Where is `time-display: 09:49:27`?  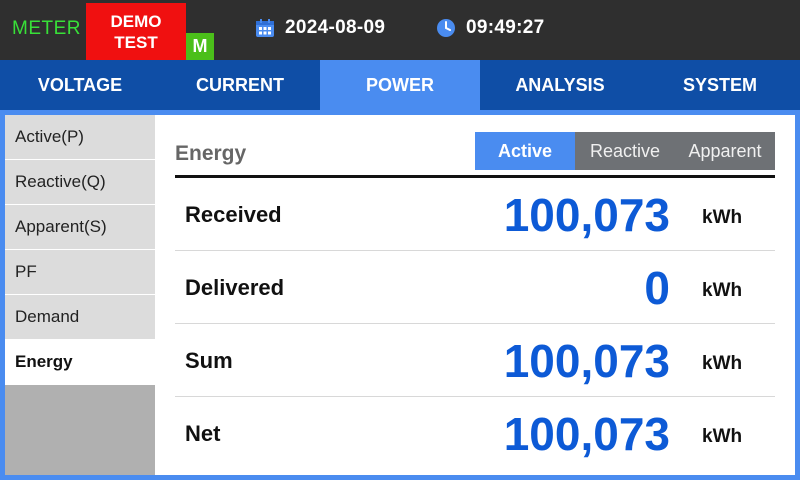
time-display: 09:49:27 is located at coordinates (490, 28).